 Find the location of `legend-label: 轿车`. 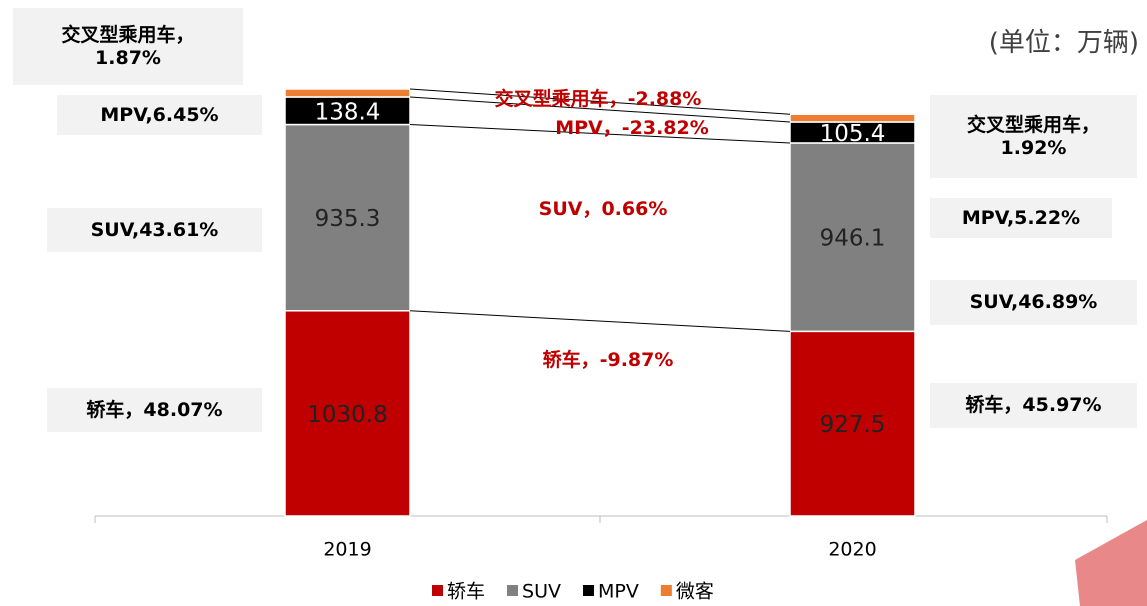

legend-label: 轿车 is located at coordinates (466, 592).